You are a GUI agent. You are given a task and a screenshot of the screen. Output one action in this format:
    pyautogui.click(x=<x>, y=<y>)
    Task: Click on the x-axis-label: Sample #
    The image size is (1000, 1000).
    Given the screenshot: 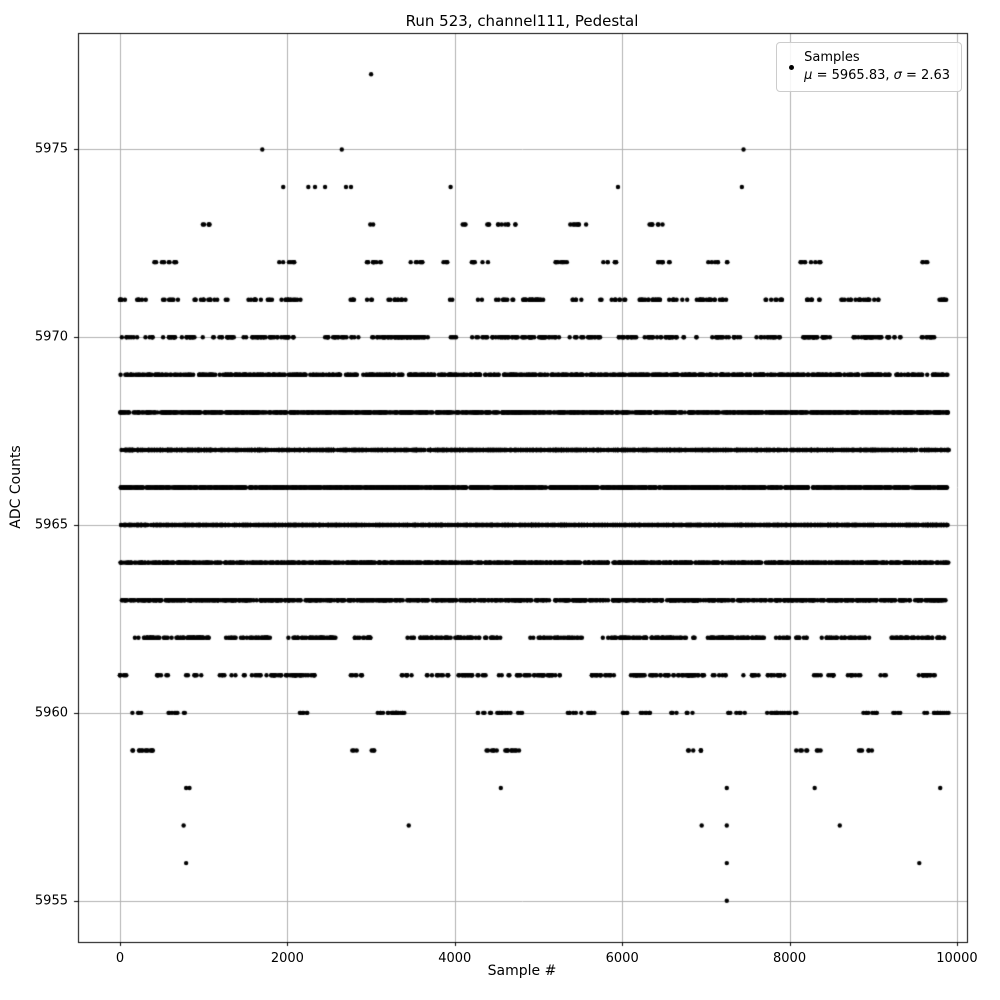 What is the action you would take?
    pyautogui.click(x=522, y=971)
    